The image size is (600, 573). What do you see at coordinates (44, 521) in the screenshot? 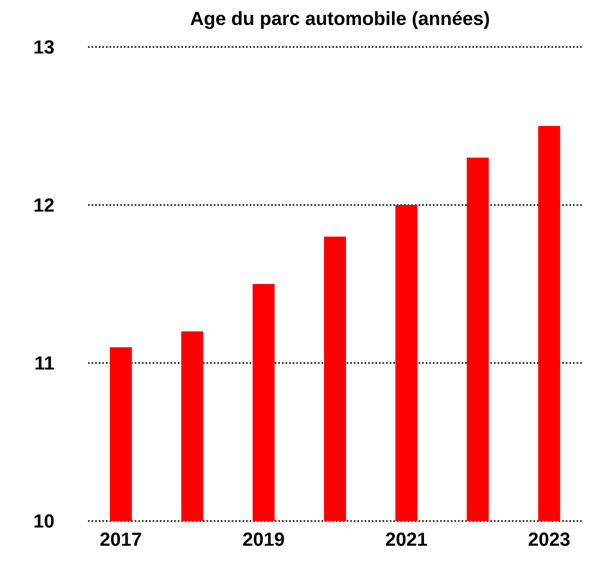
I see `y-tick-label: 10` at bounding box center [44, 521].